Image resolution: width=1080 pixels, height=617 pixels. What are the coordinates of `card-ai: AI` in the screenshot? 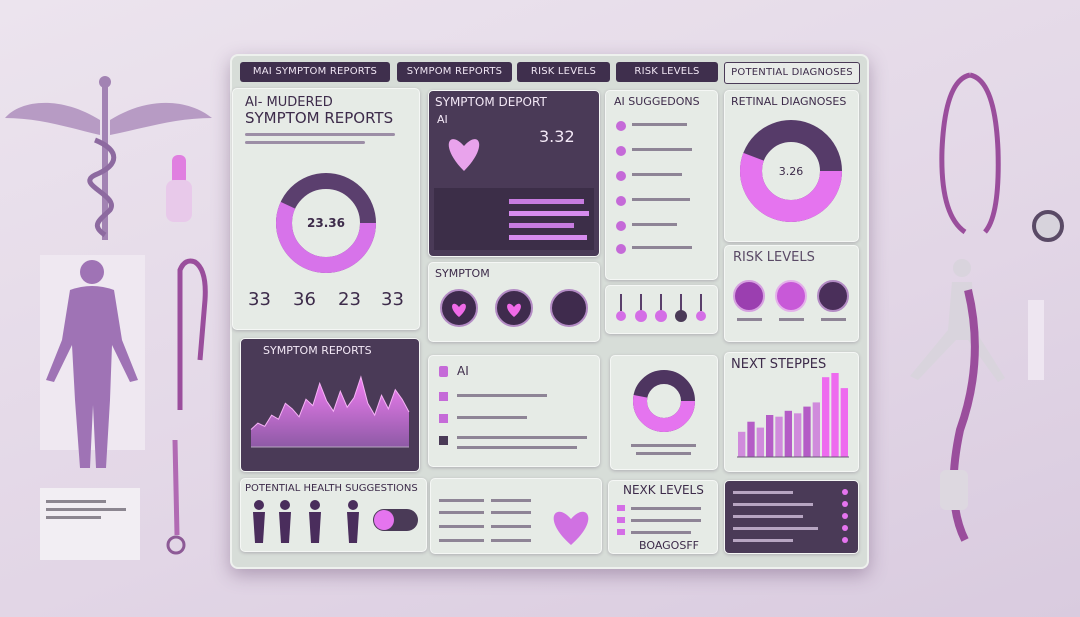 It's located at (514, 411).